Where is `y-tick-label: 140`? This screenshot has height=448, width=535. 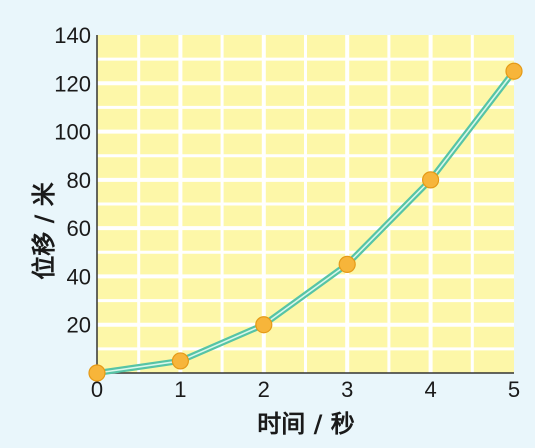
y-tick-label: 140 is located at coordinates (72, 35).